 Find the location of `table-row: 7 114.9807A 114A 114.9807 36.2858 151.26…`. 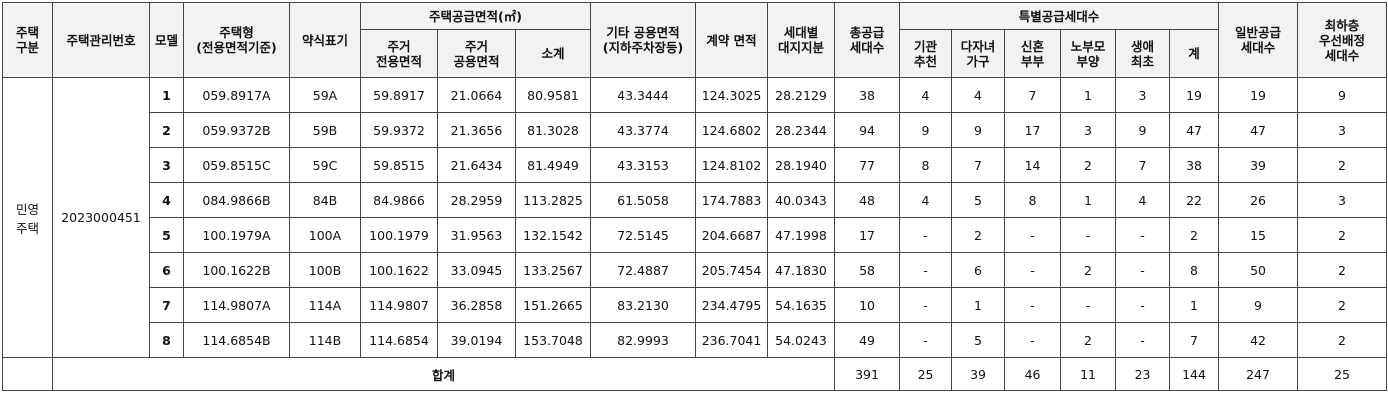

table-row: 7 114.9807A 114A 114.9807 36.2858 151.26… is located at coordinates (695, 305).